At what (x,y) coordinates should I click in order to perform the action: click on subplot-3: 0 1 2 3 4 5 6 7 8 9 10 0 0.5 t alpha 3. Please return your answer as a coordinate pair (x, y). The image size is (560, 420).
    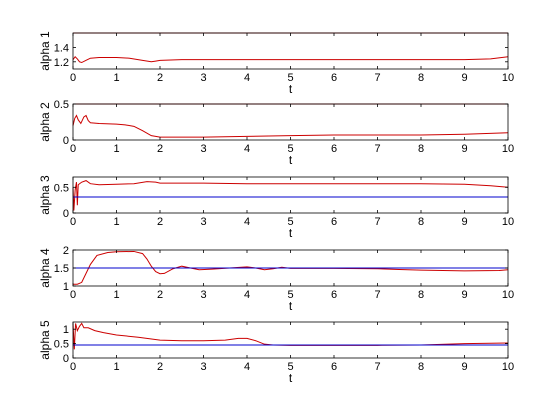
    Looking at the image, I should click on (276, 207).